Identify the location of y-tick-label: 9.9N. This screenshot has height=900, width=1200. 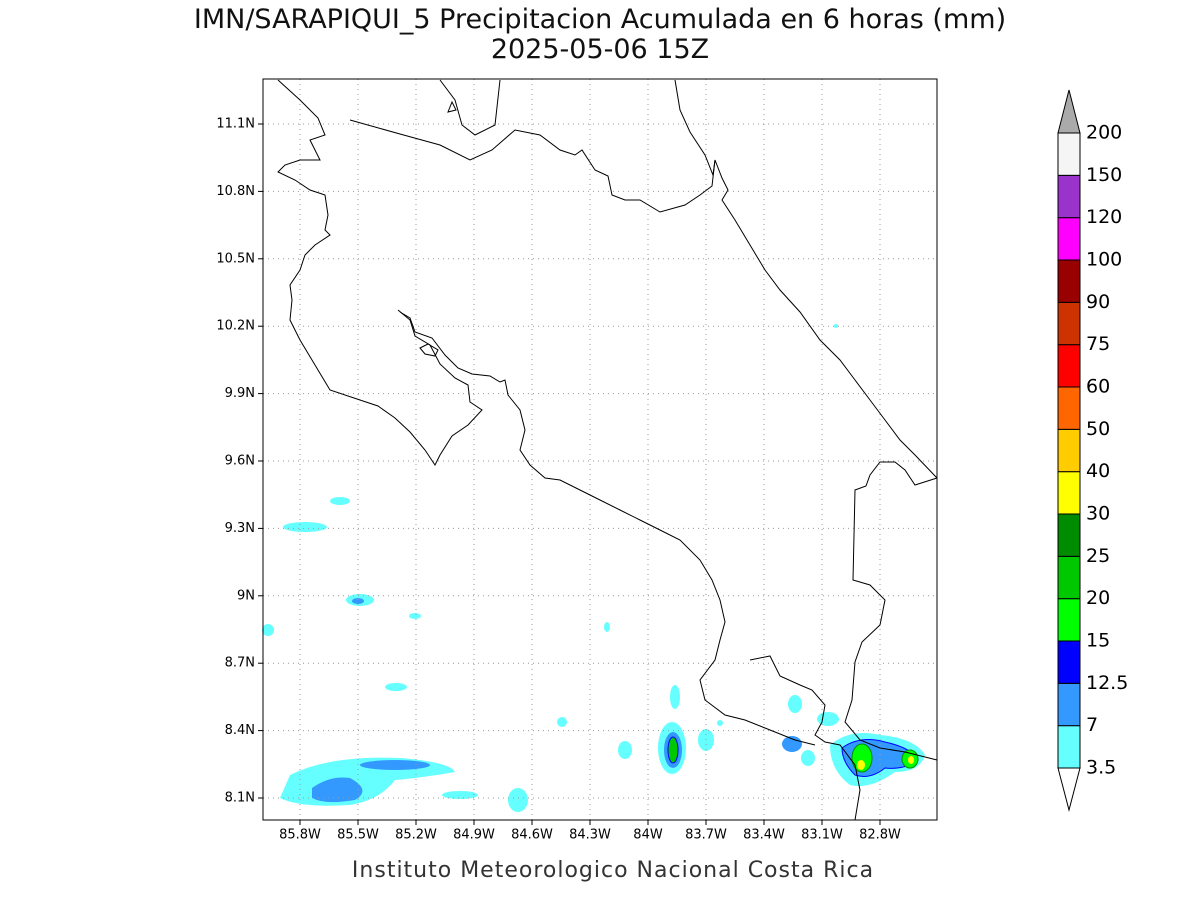
(240, 393).